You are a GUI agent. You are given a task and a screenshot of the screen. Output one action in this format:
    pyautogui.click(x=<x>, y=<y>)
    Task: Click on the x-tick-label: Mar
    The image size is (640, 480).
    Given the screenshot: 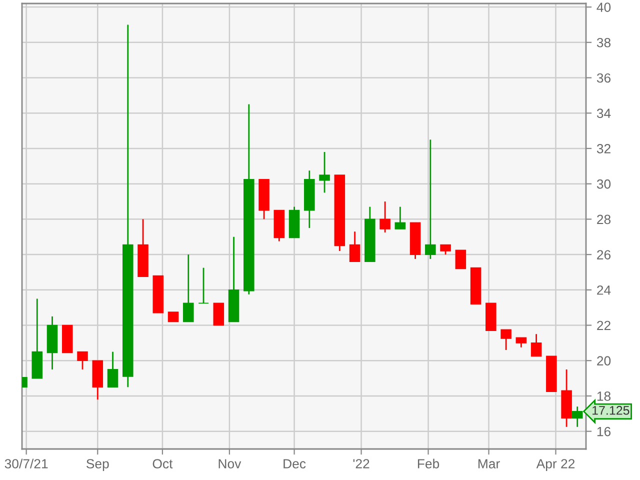 What is the action you would take?
    pyautogui.click(x=489, y=463)
    